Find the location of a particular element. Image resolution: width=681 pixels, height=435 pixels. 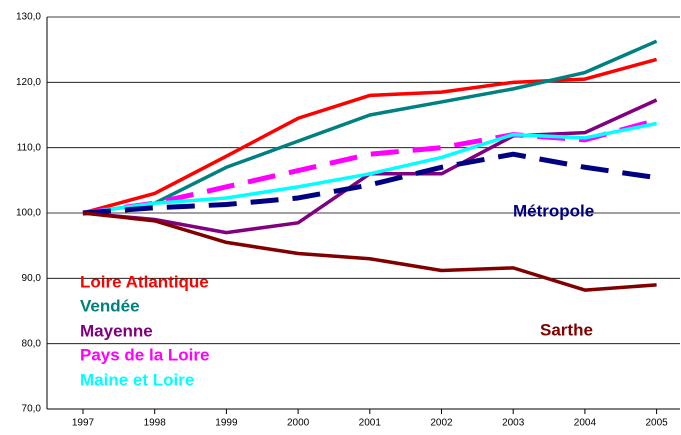

x-tick-label: 2003 is located at coordinates (513, 423).